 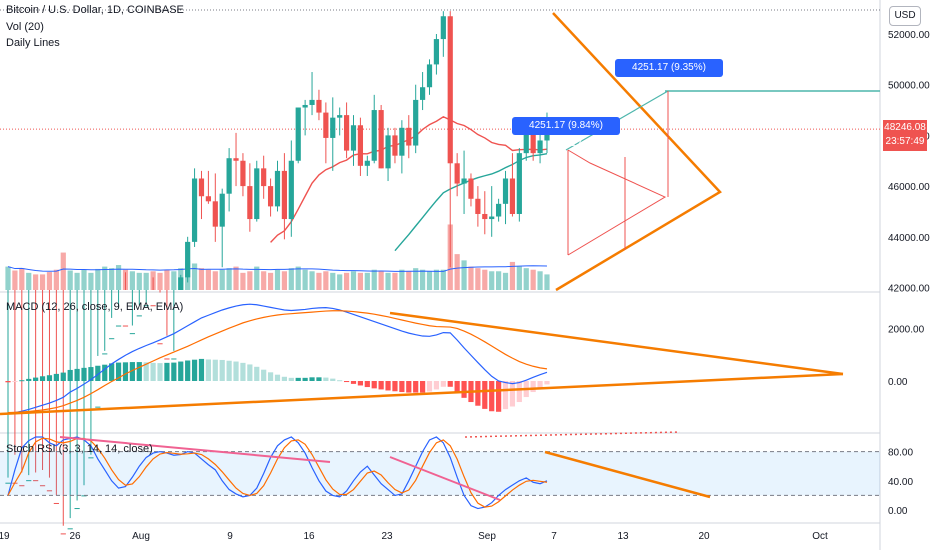 I want to click on last-price-value: 48246.08, so click(x=905, y=127).